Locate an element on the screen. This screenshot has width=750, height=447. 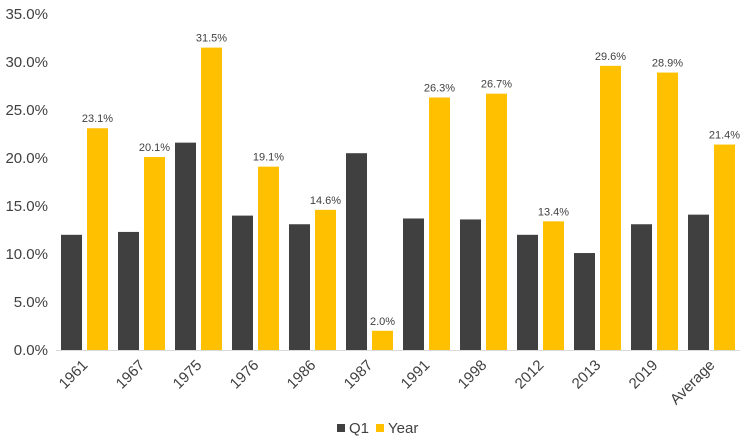
data-label: 31.5% is located at coordinates (211, 39).